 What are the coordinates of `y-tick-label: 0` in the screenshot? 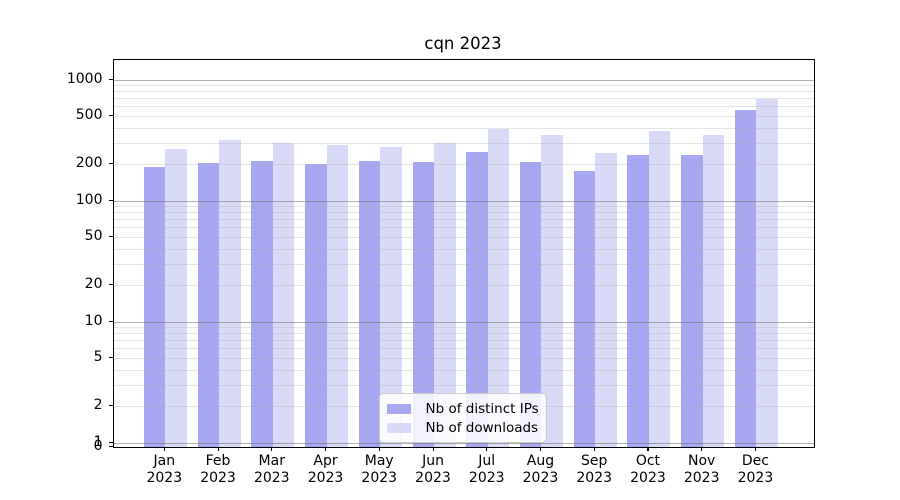 It's located at (98, 445).